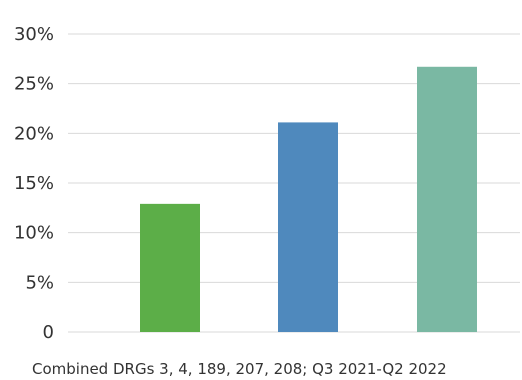 This screenshot has height=380, width=522. Describe the element at coordinates (34, 84) in the screenshot. I see `y-tick-label: 25%` at that location.